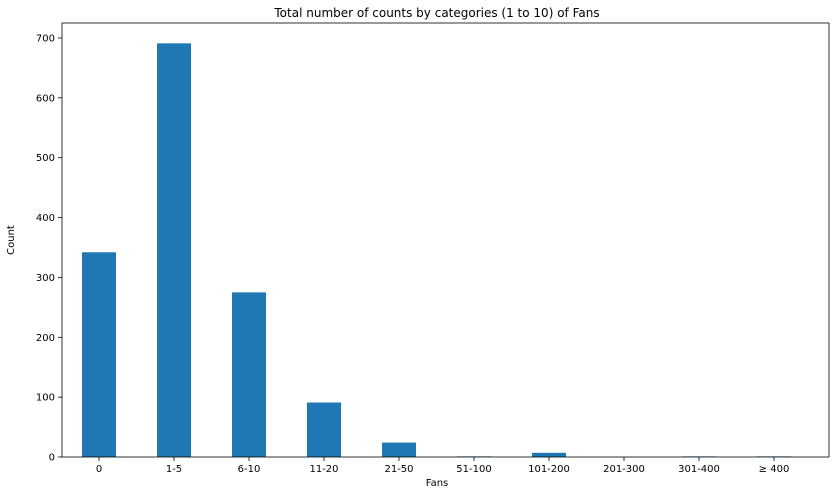  I want to click on x-axis-label: Fans, so click(437, 483).